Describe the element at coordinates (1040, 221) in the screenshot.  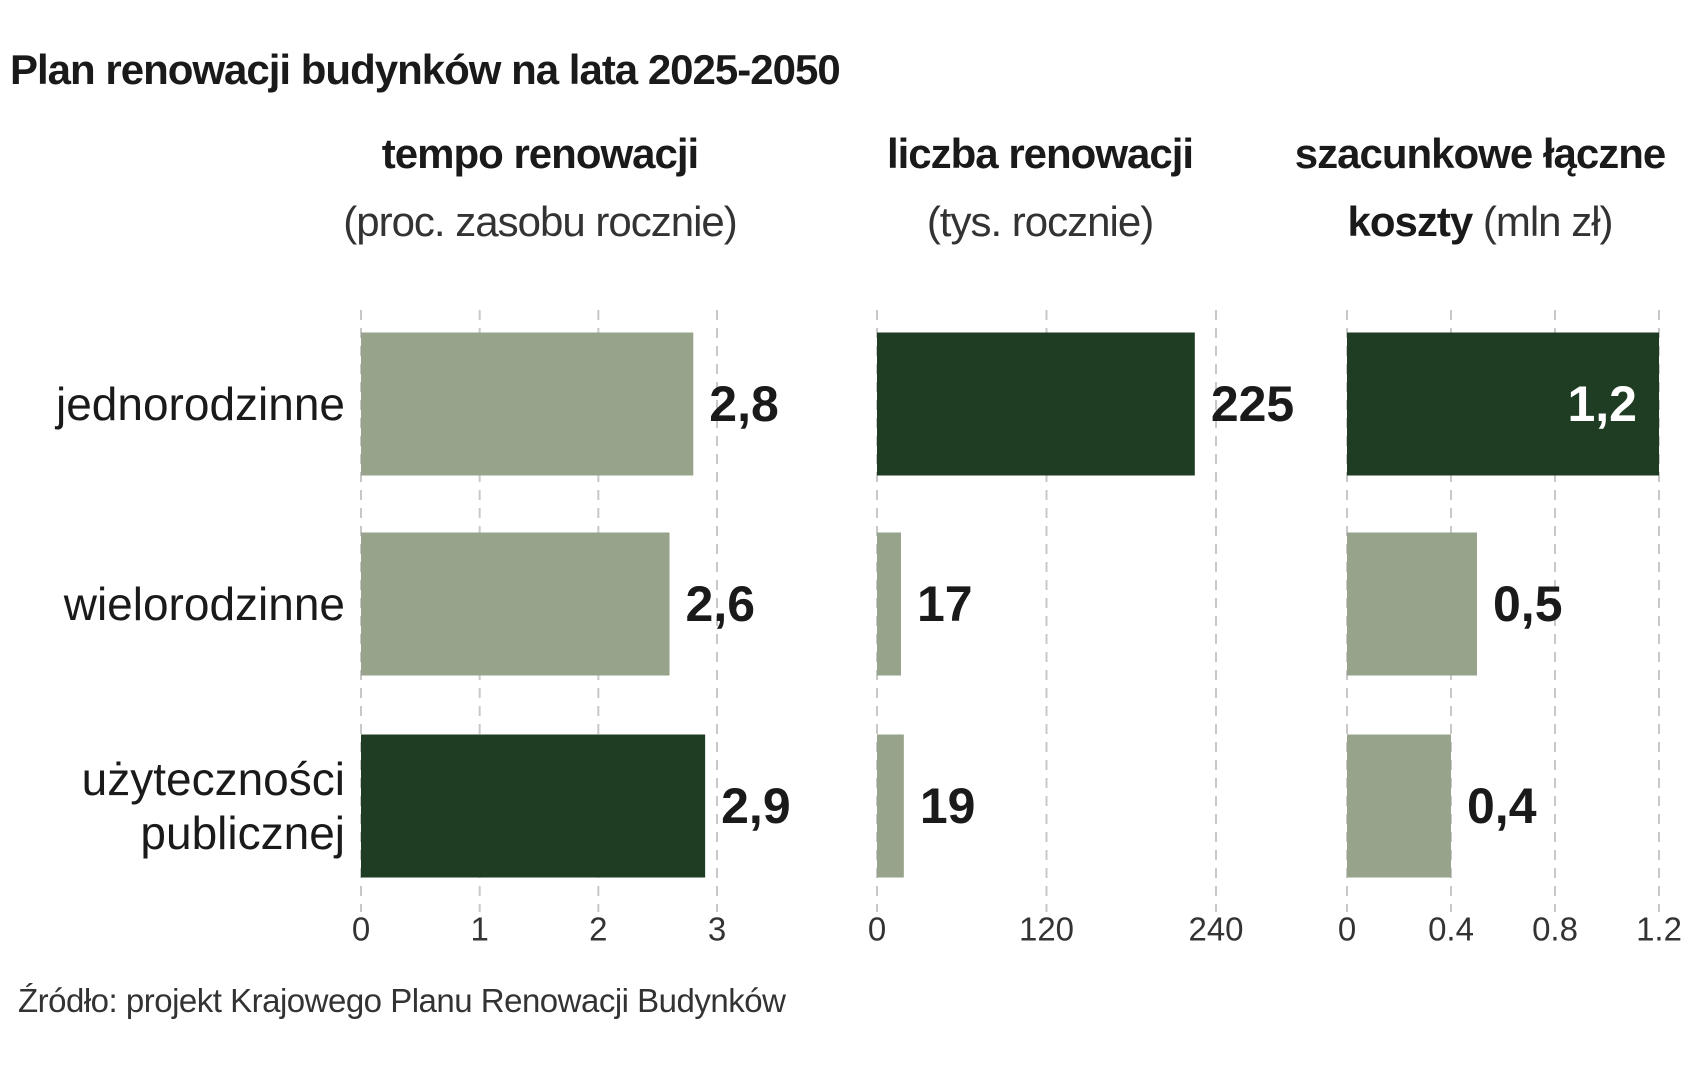
I see `panel-subtitle: (tys. rocznie)` at that location.